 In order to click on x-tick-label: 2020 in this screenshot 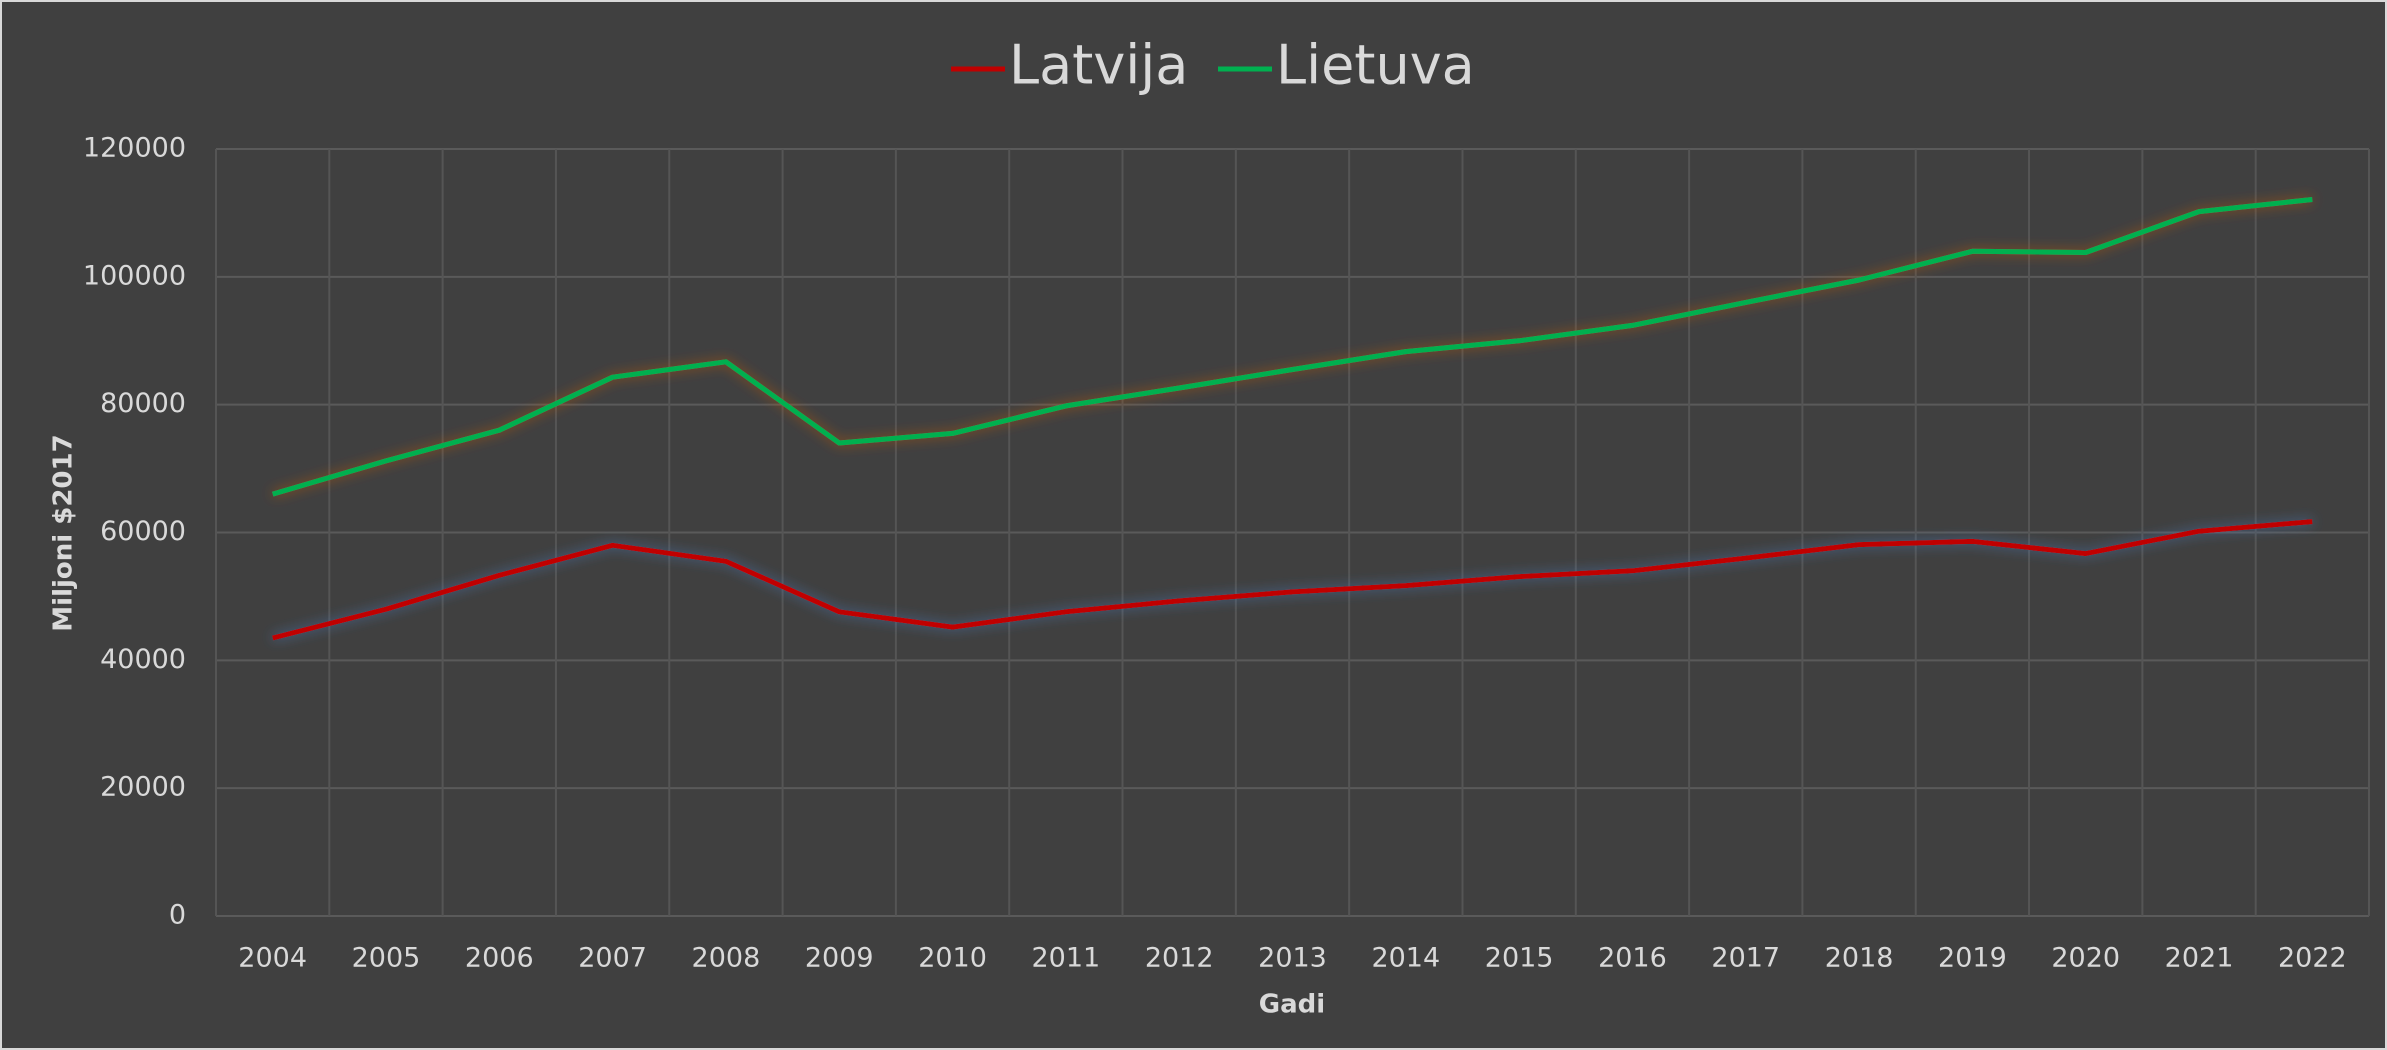, I will do `click(2085, 958)`.